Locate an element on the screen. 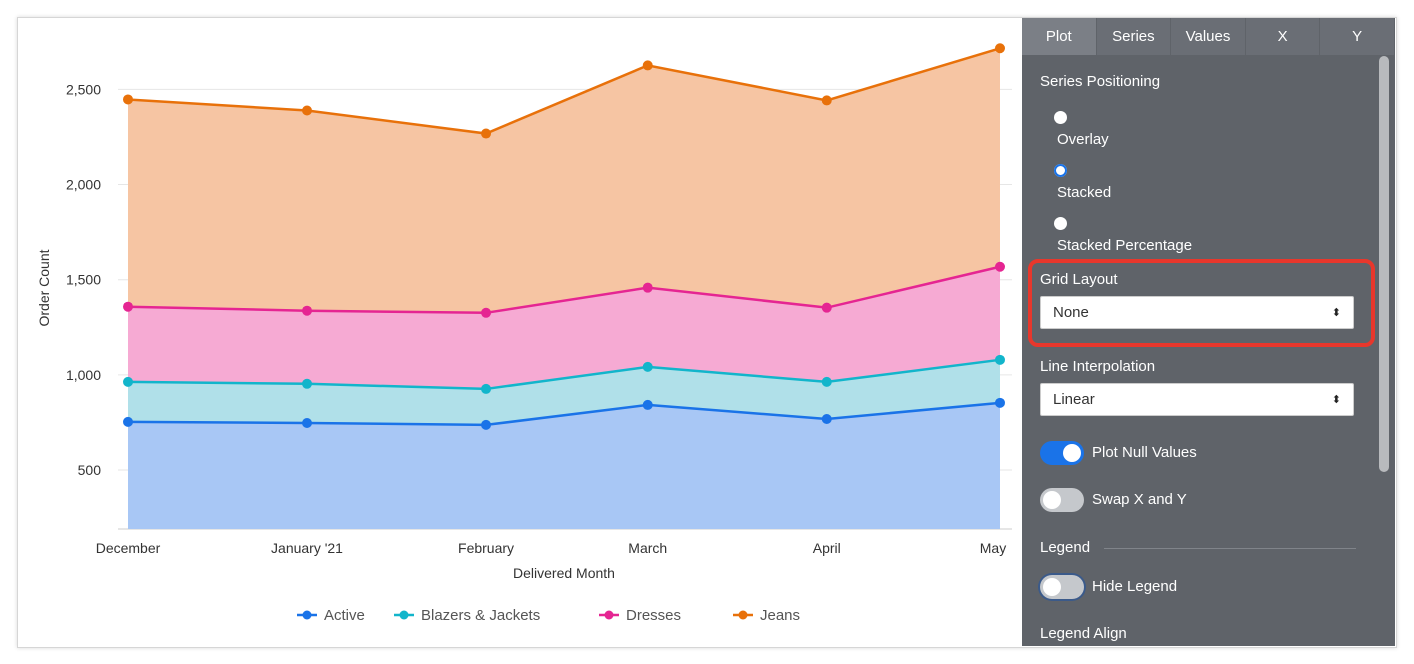  section-divider is located at coordinates (1230, 548).